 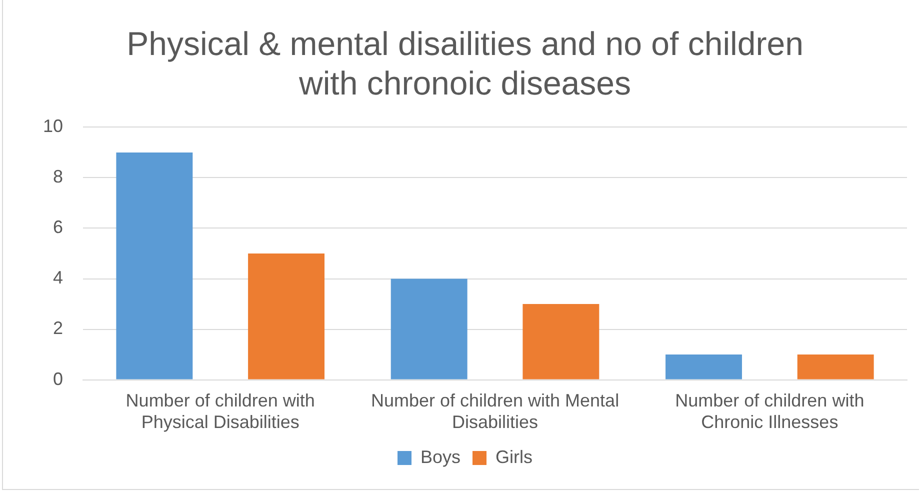 What do you see at coordinates (440, 456) in the screenshot?
I see `legend-label: Boys` at bounding box center [440, 456].